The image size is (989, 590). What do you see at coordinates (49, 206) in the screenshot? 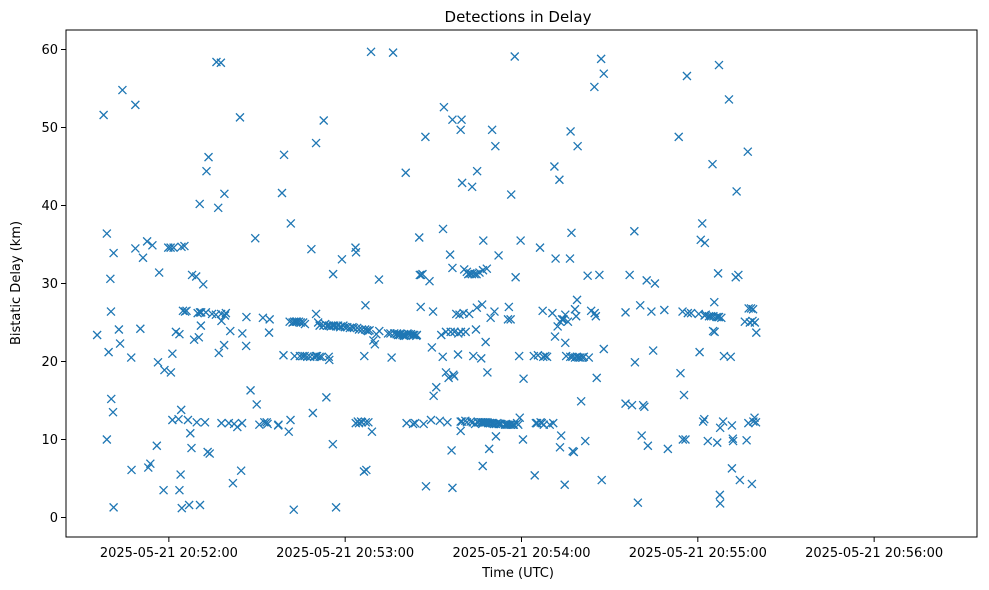
I see `y-tick-label: 40` at bounding box center [49, 206].